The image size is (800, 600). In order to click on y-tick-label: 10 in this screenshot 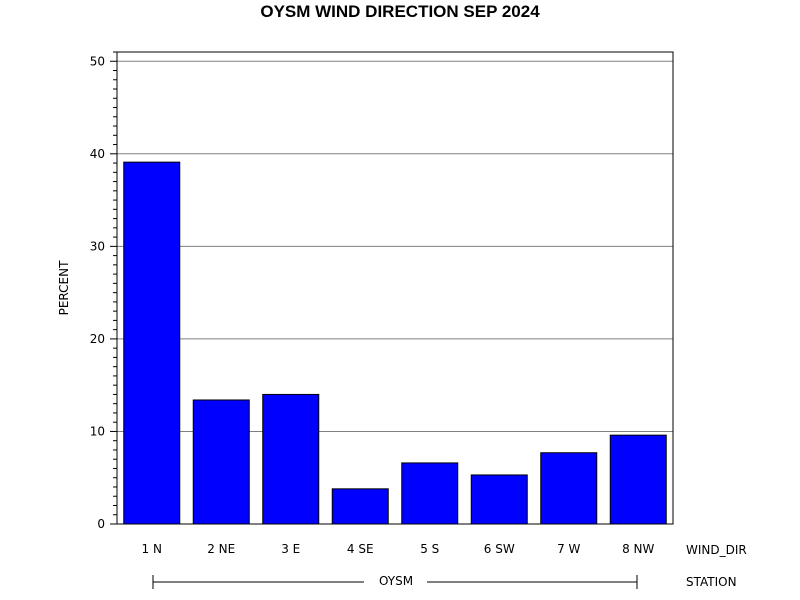, I will do `click(97, 431)`.